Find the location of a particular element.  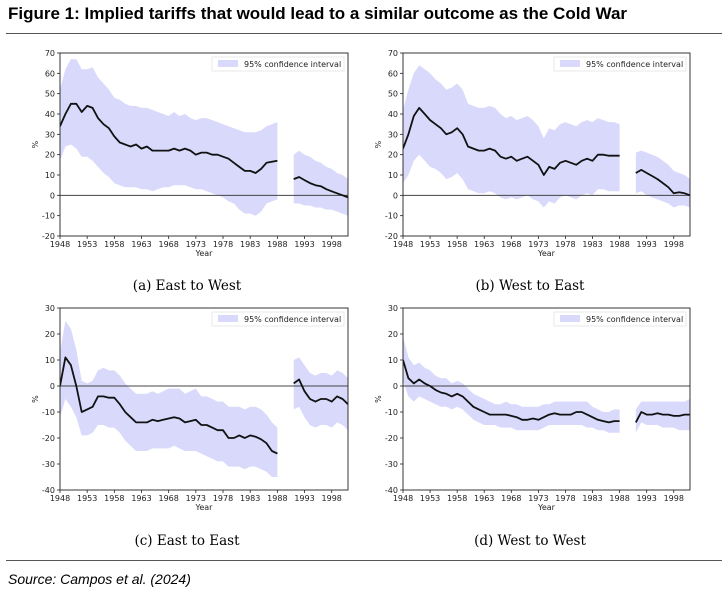

y-tick-label: 40 is located at coordinates (50, 114).